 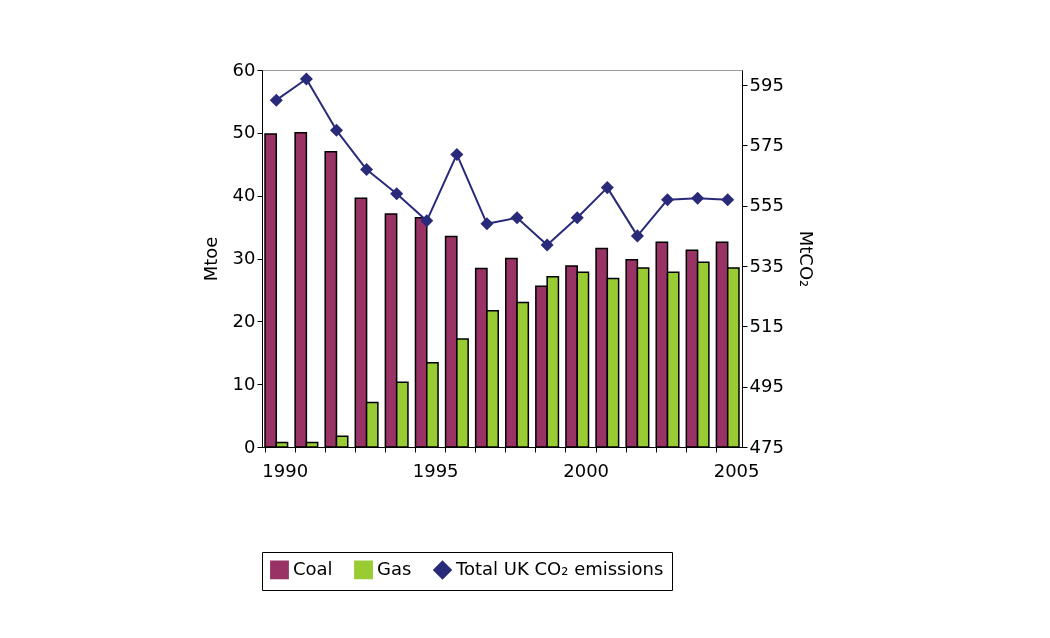 What do you see at coordinates (766, 386) in the screenshot?
I see `y2-tick-label: 495` at bounding box center [766, 386].